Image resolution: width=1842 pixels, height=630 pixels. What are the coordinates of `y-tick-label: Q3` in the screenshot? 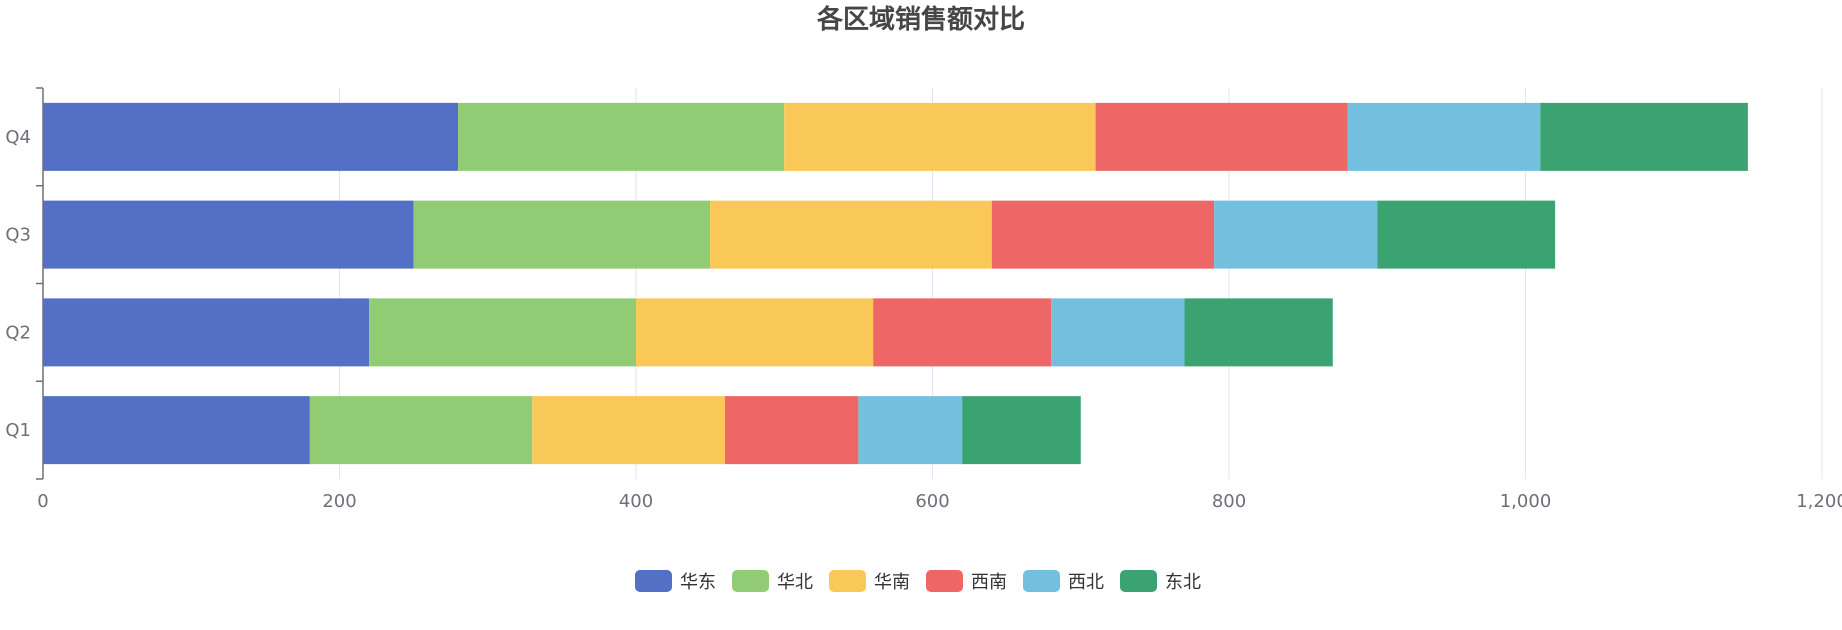 It's located at (18, 235).